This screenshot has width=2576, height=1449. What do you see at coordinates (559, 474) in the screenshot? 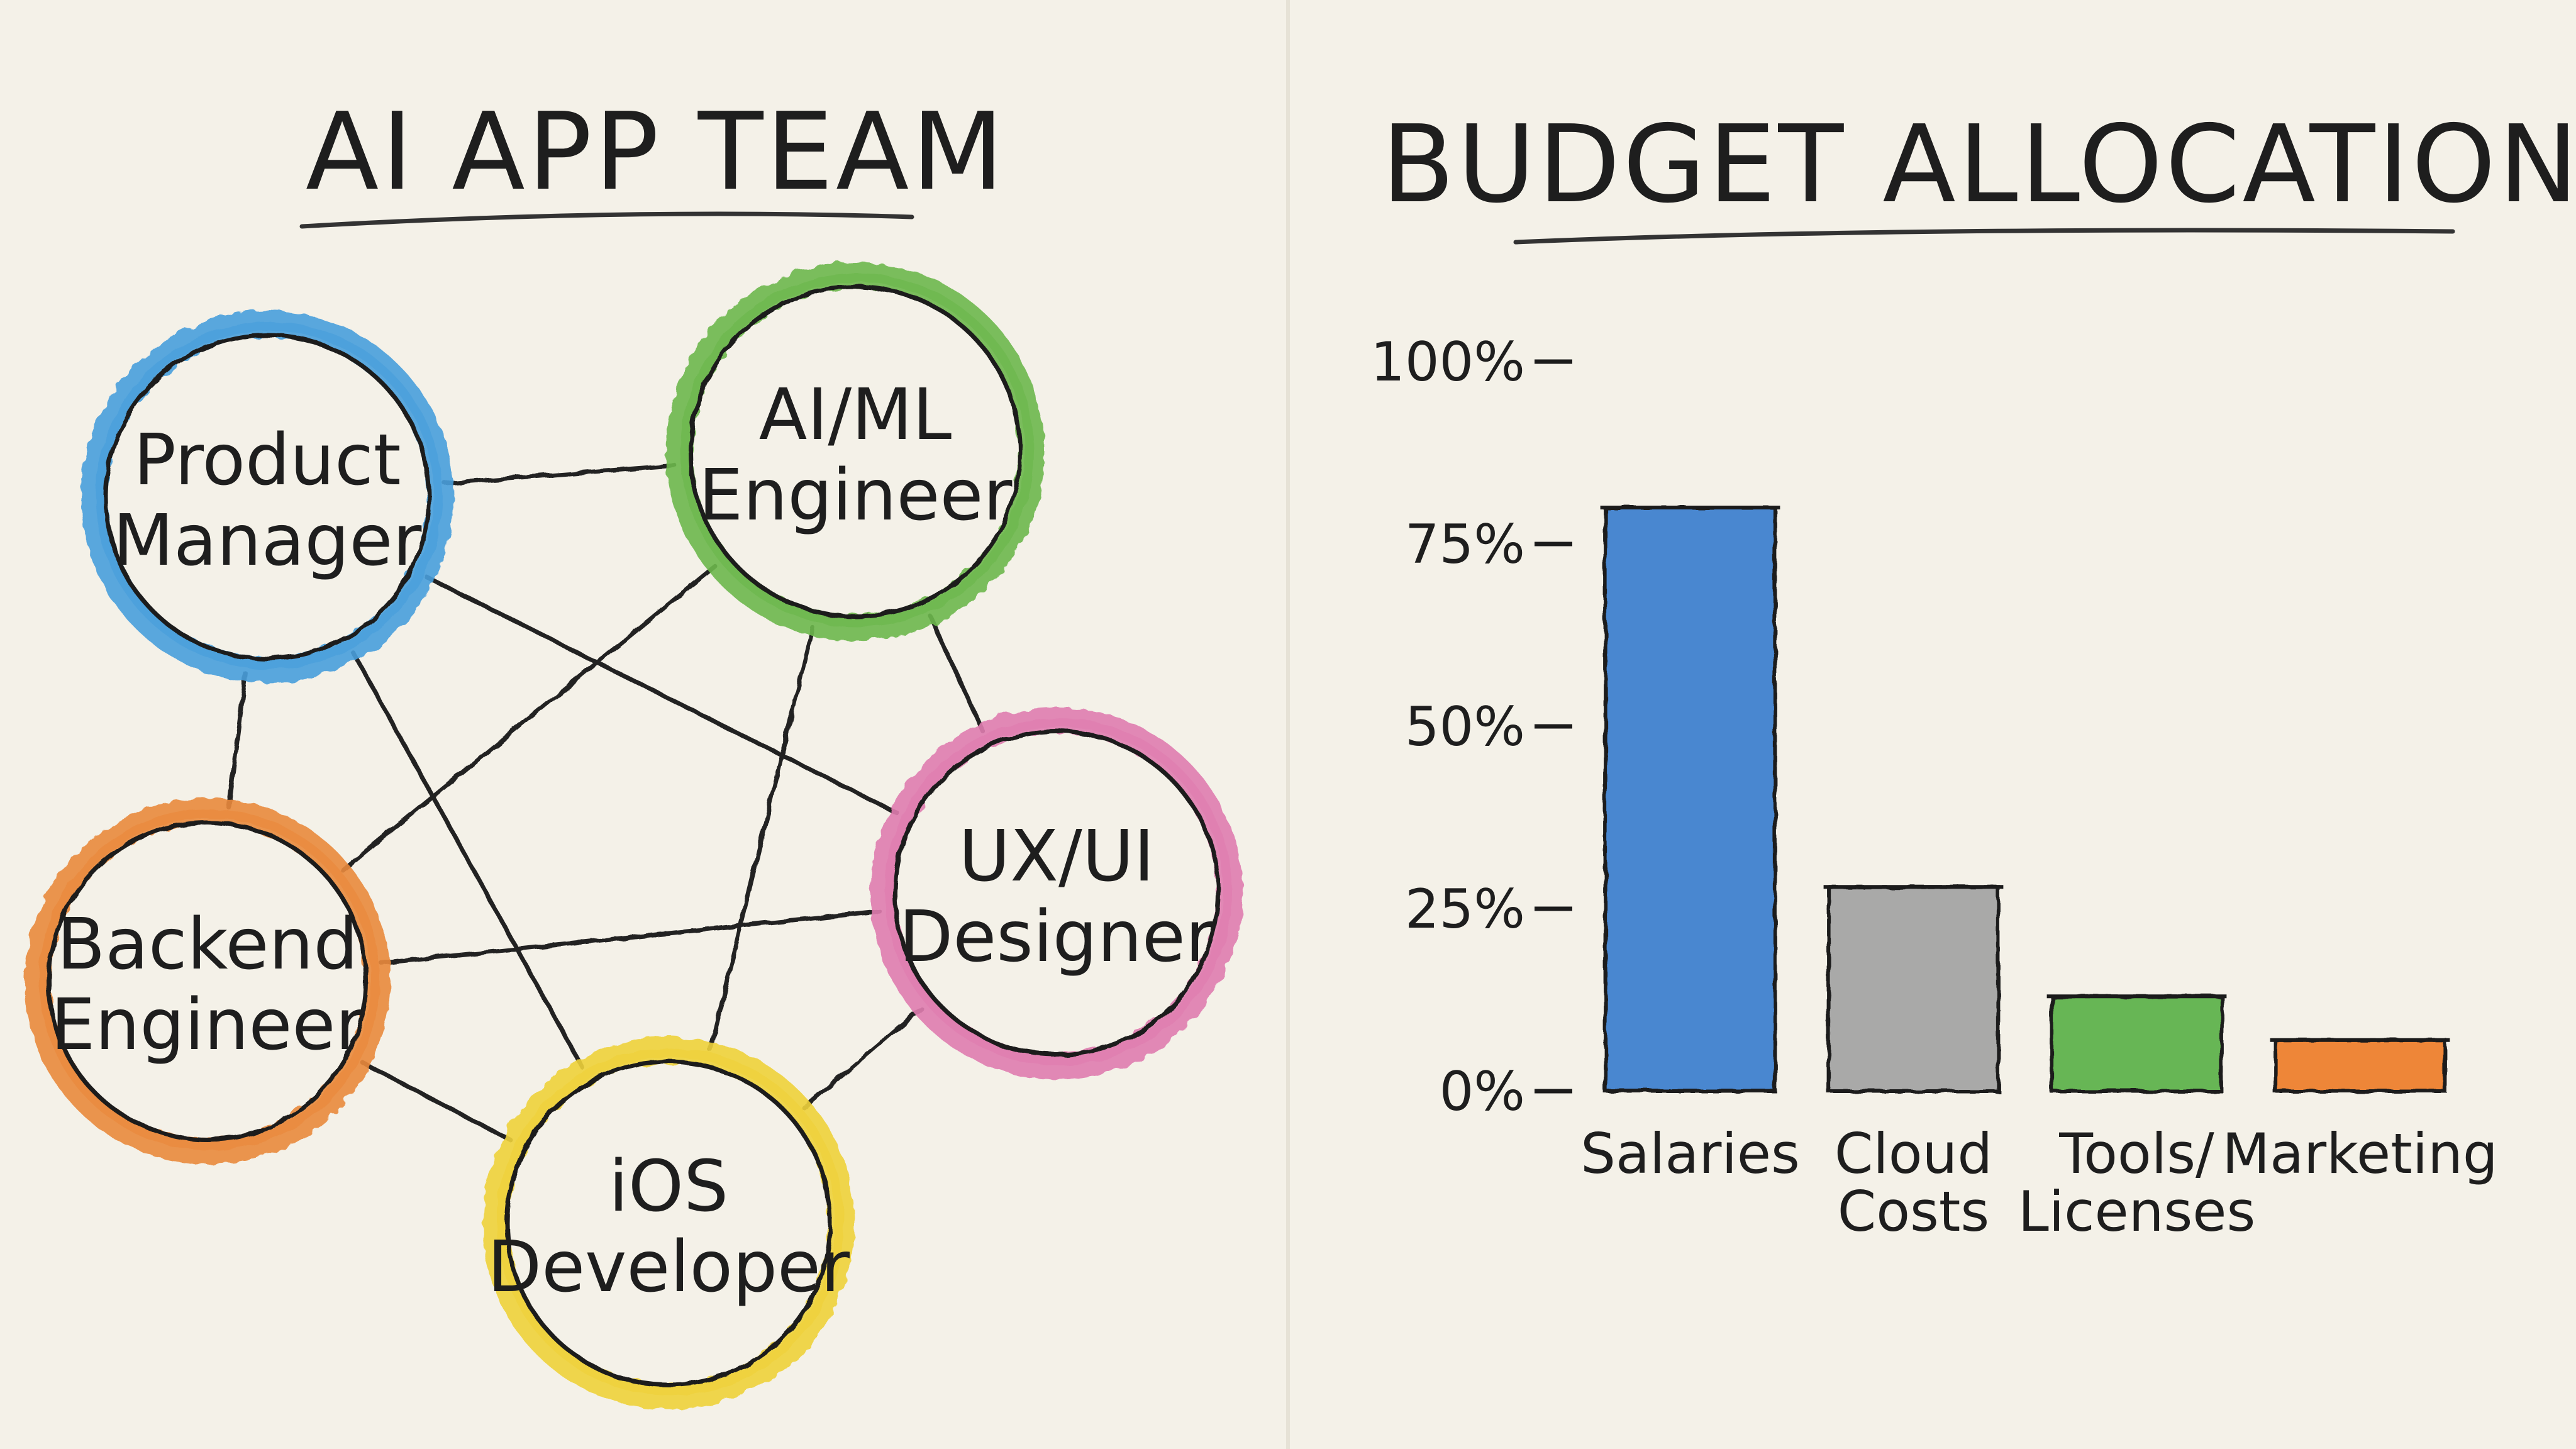
I see `connection-pm-ml` at bounding box center [559, 474].